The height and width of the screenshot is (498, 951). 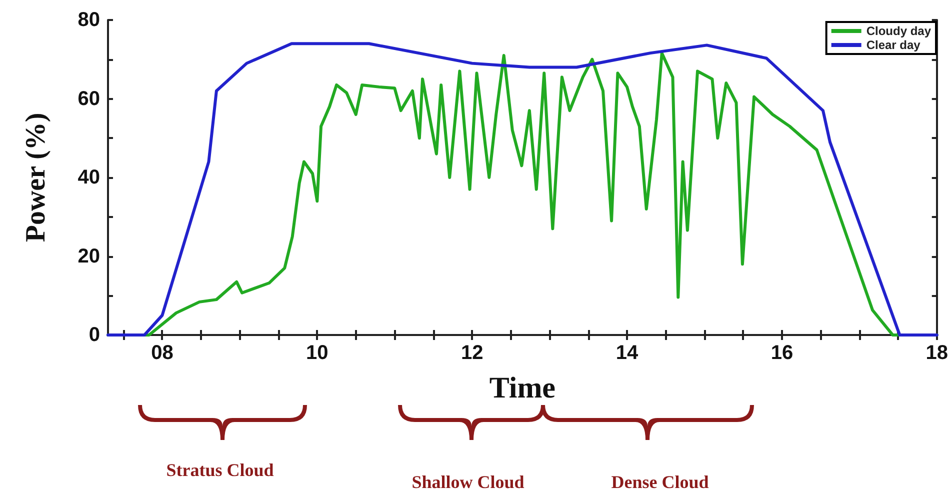 I want to click on x-tick-label: 16, so click(x=782, y=353).